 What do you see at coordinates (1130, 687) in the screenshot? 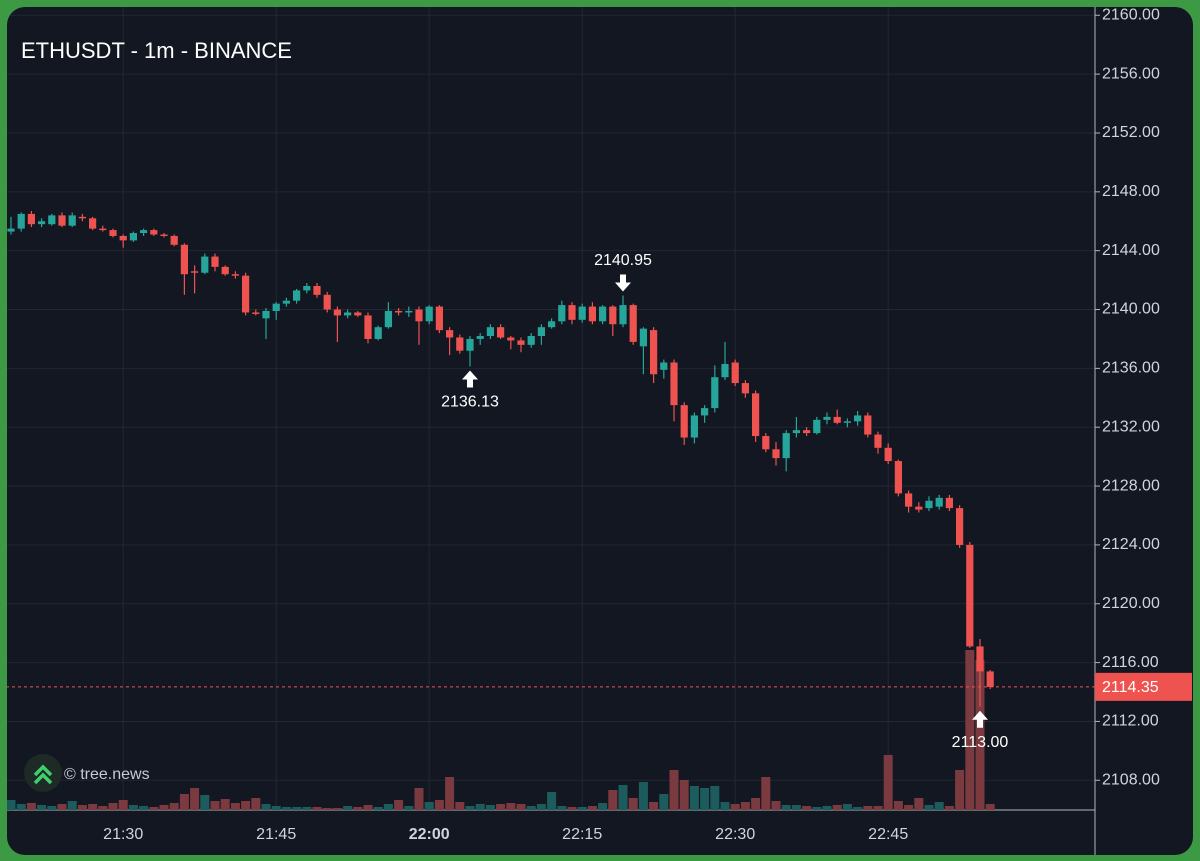
I see `last-price-label: 2114.35` at bounding box center [1130, 687].